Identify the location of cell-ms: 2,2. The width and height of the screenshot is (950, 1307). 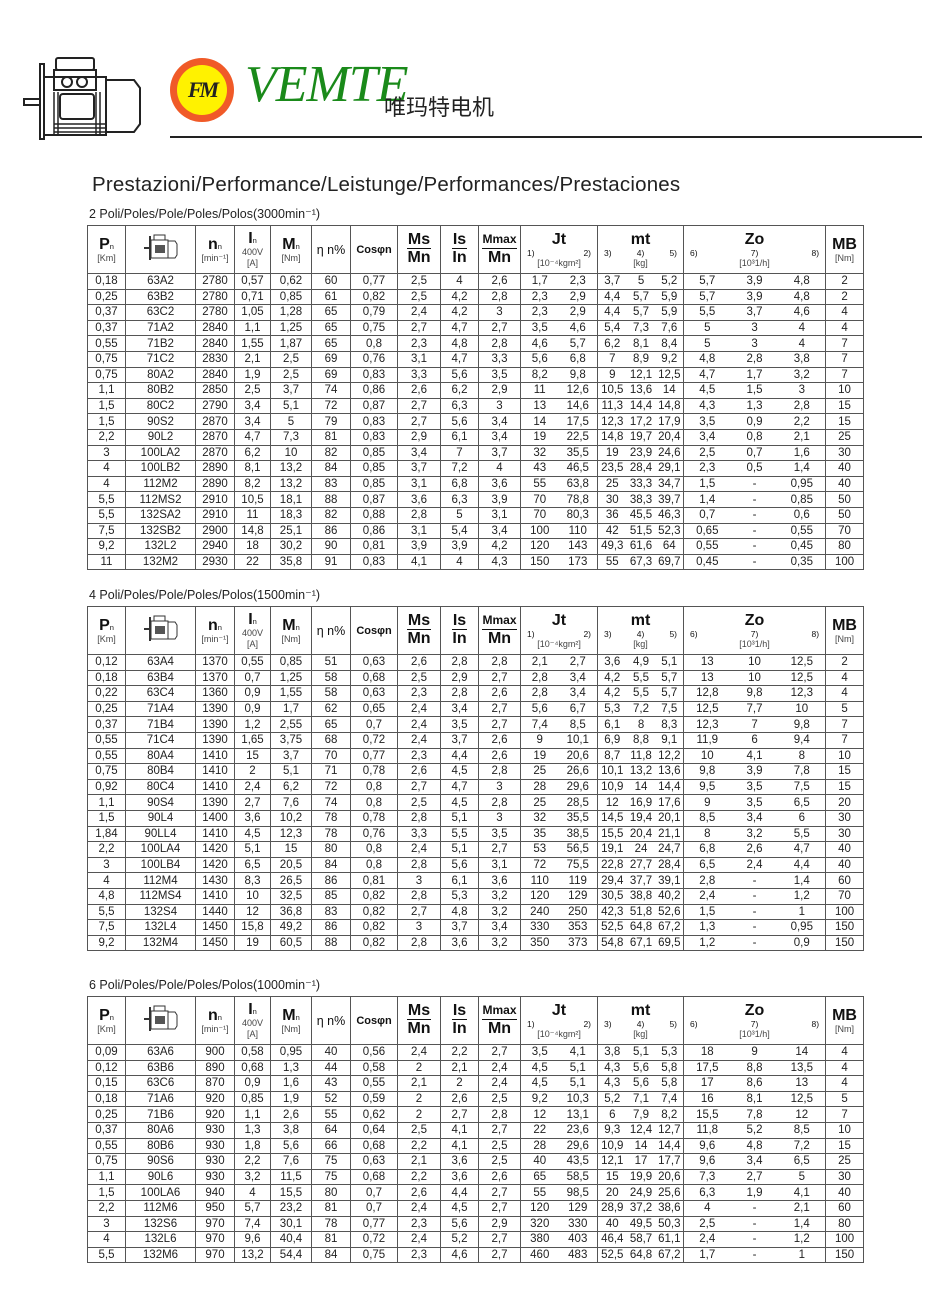
(419, 1177).